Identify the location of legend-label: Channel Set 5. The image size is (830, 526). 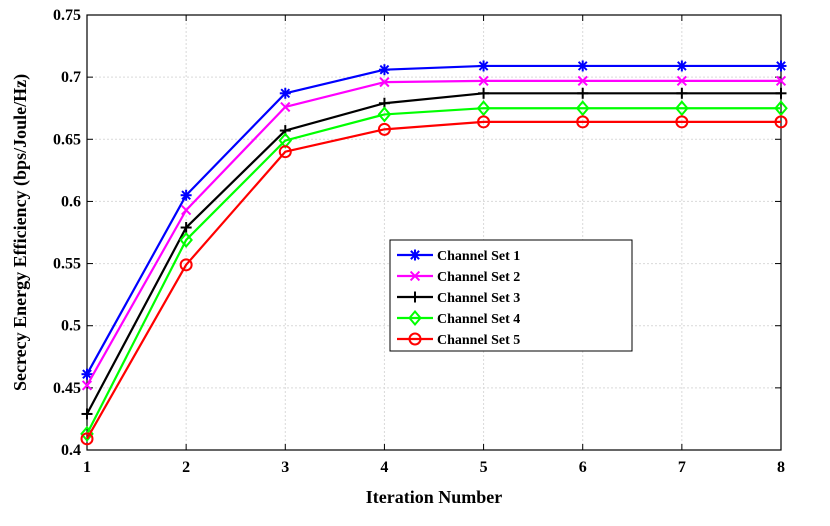
(478, 340).